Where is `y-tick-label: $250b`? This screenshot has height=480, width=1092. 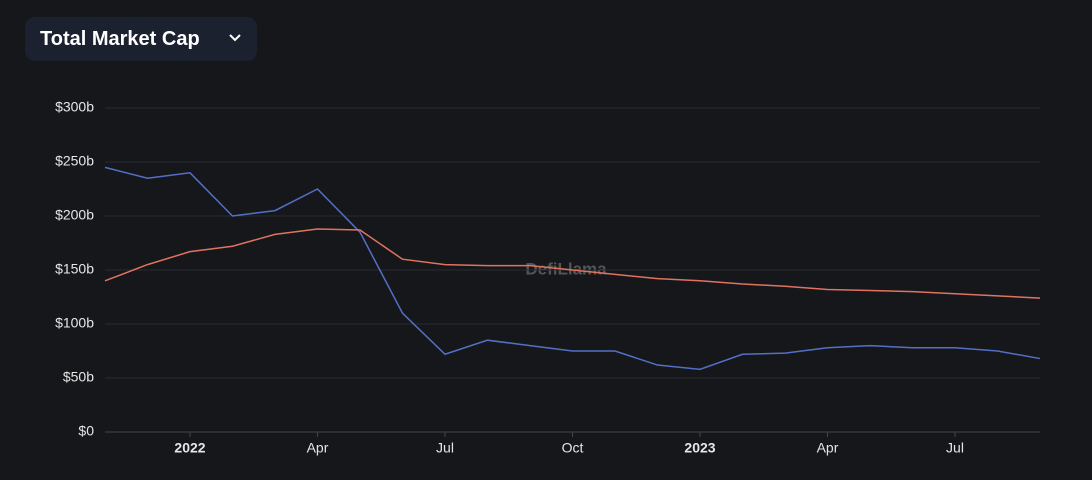
y-tick-label: $250b is located at coordinates (74, 161).